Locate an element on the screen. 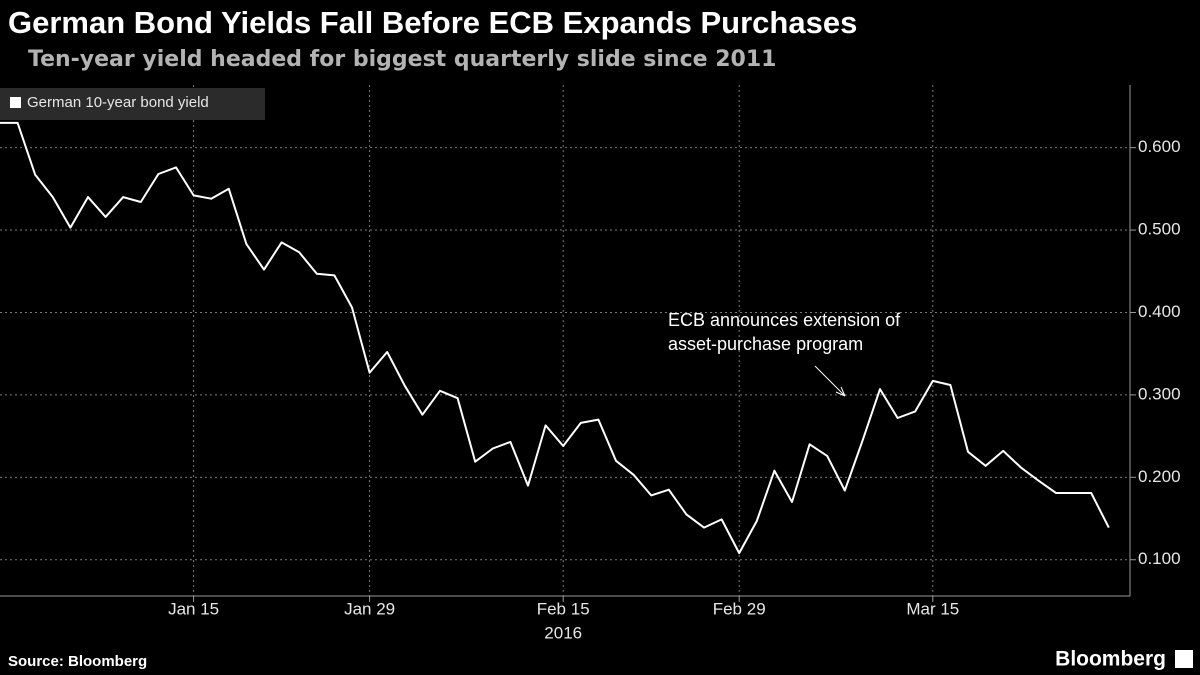 The image size is (1200, 675). source: Source: Bloomberg is located at coordinates (77, 661).